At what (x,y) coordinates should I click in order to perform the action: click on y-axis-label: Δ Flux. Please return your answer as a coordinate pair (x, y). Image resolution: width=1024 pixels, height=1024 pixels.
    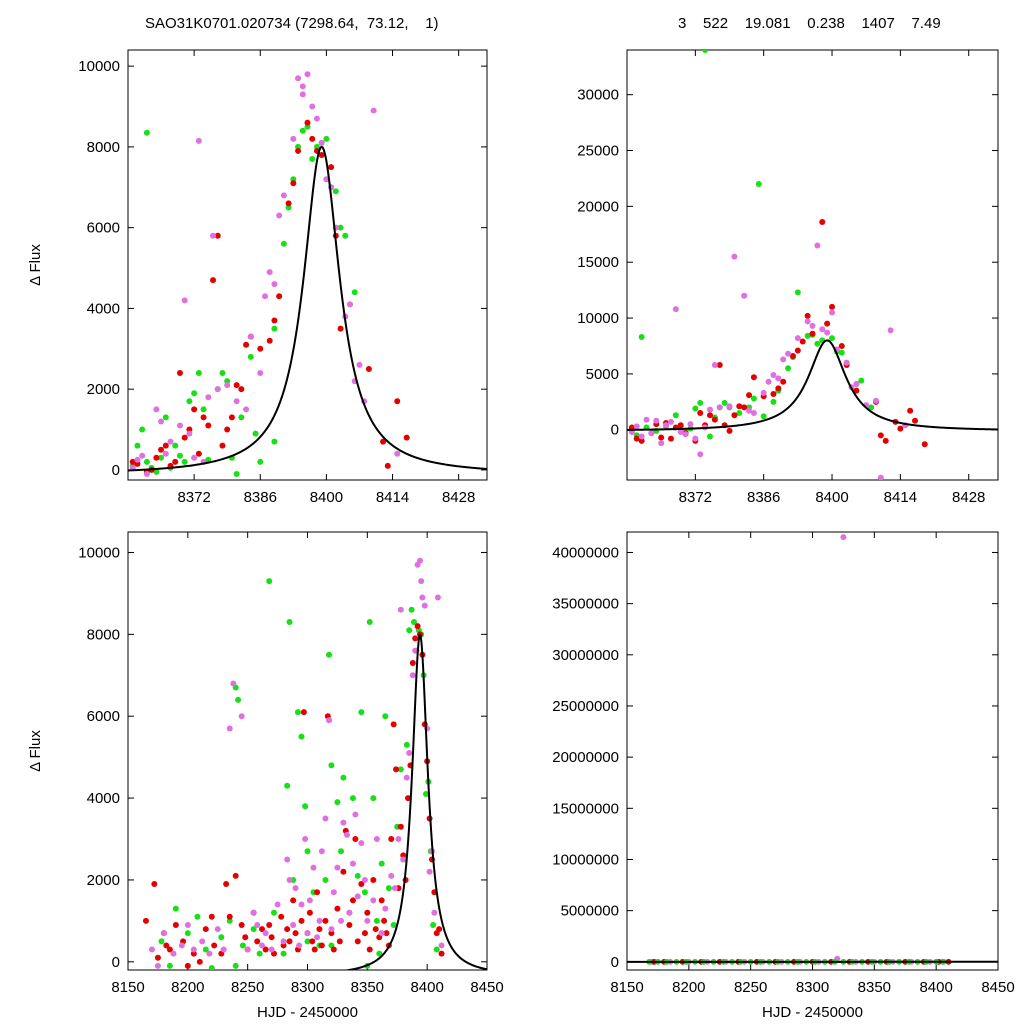
    Looking at the image, I should click on (35, 751).